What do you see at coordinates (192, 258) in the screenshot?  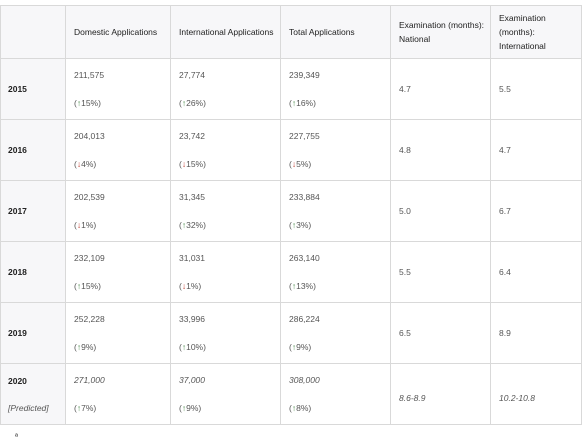 I see `international-value: 31,031` at bounding box center [192, 258].